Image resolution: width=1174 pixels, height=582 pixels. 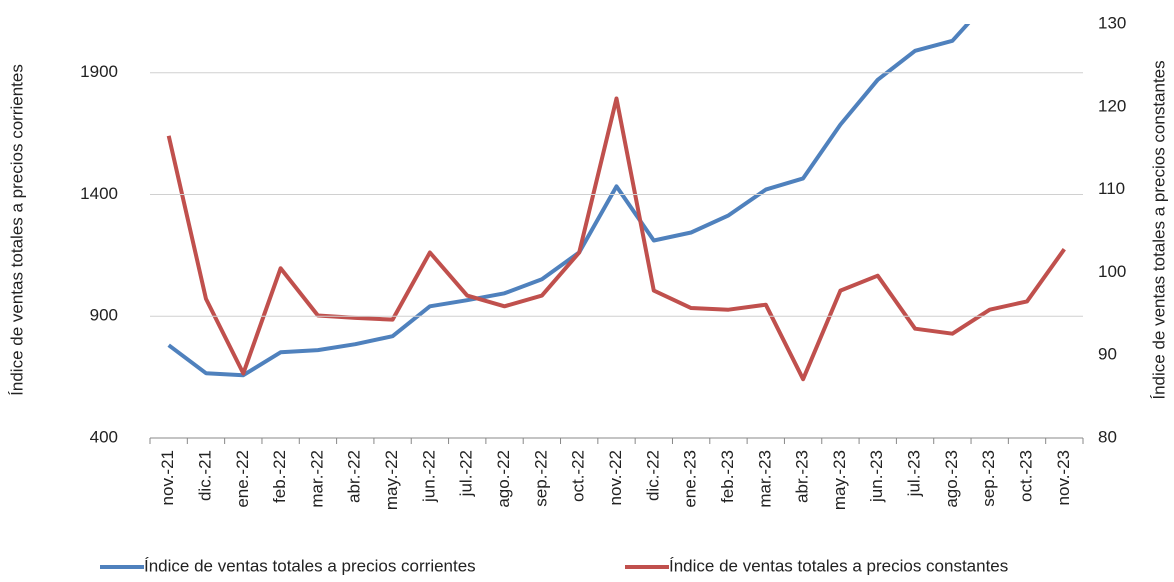 I want to click on x-tick-label: ene.-22, so click(x=242, y=479).